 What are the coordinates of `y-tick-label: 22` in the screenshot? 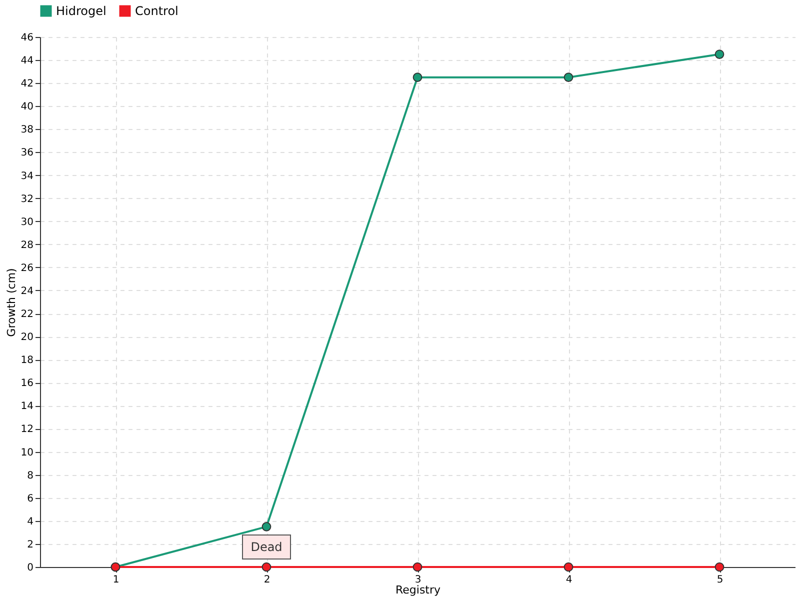 It's located at (27, 314).